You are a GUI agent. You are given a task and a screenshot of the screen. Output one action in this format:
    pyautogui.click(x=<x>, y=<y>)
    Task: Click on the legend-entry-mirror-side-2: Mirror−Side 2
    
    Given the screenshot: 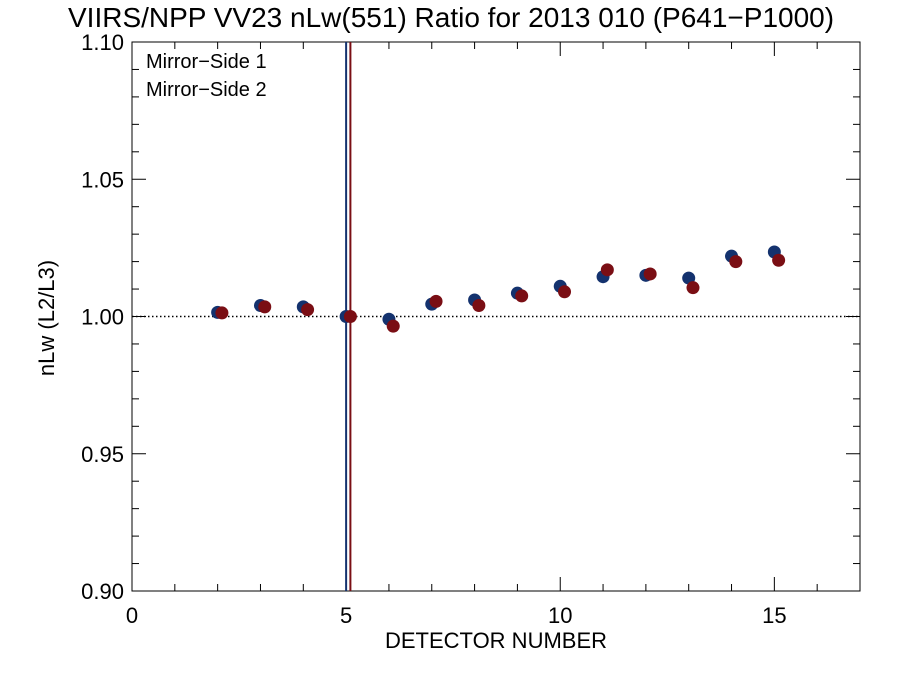 What is the action you would take?
    pyautogui.click(x=206, y=90)
    